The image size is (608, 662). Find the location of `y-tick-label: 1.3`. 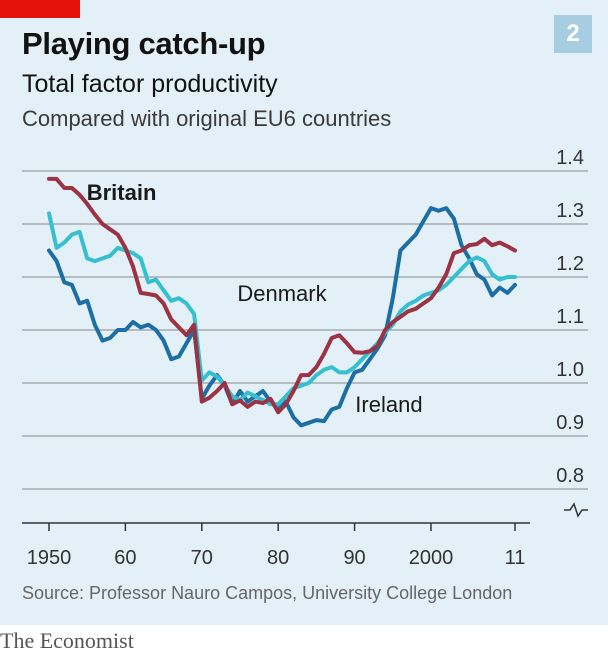

y-tick-label: 1.3 is located at coordinates (570, 211).